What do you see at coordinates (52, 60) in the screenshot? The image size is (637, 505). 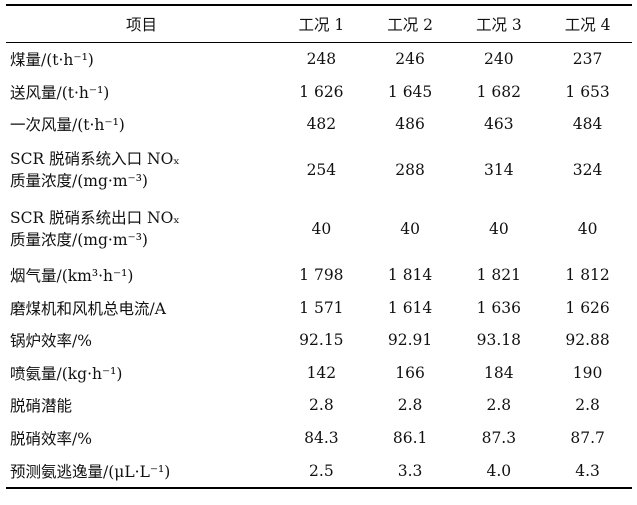 I see `row-label: 煤量/(t·h⁻¹)` at bounding box center [52, 60].